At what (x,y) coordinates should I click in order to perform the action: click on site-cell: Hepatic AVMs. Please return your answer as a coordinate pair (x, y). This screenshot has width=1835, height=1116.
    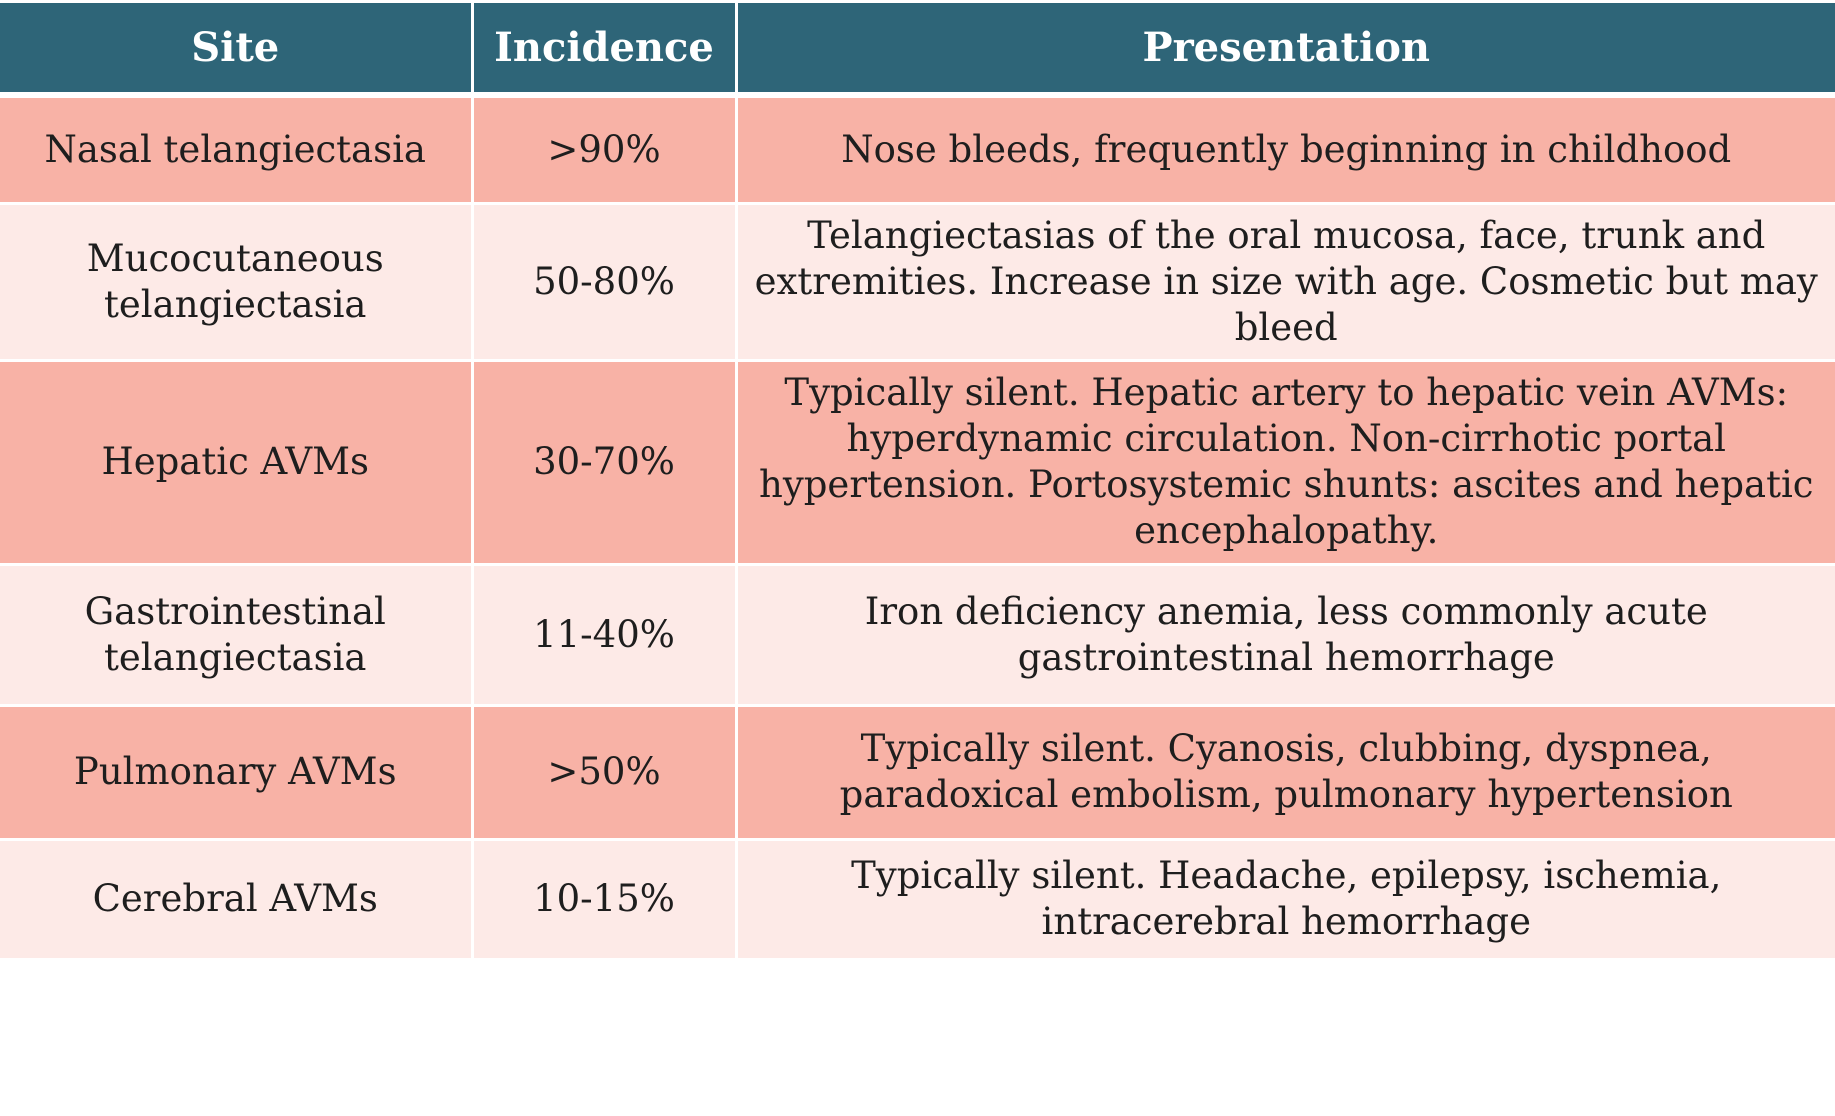
    Looking at the image, I should click on (237, 463).